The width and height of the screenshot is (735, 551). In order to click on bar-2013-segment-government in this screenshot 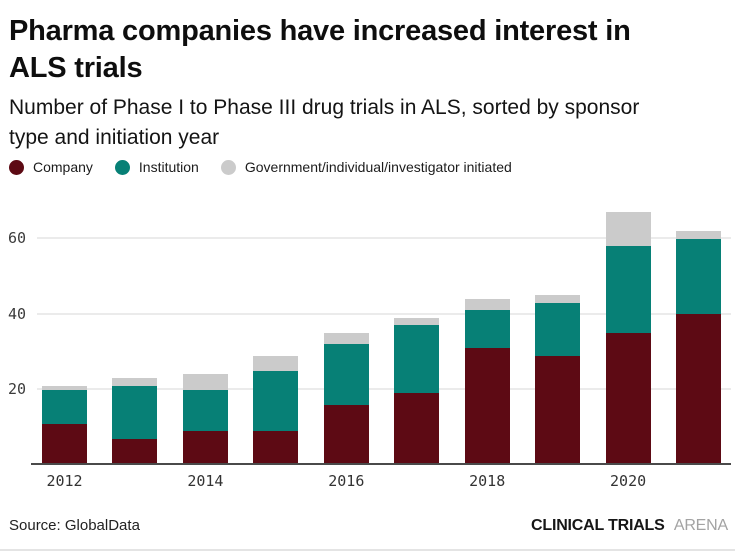, I will do `click(135, 382)`.